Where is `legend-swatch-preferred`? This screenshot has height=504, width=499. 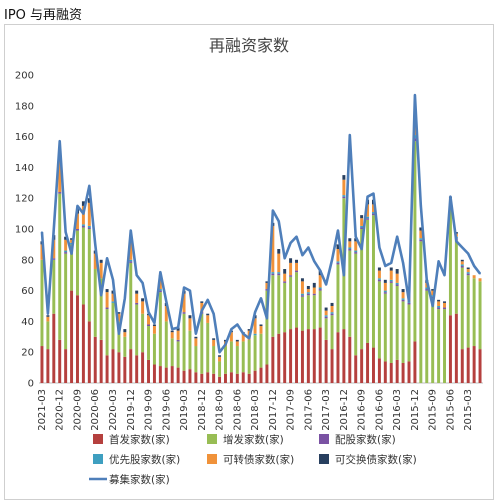
legend-swatch-preferred is located at coordinates (98, 459).